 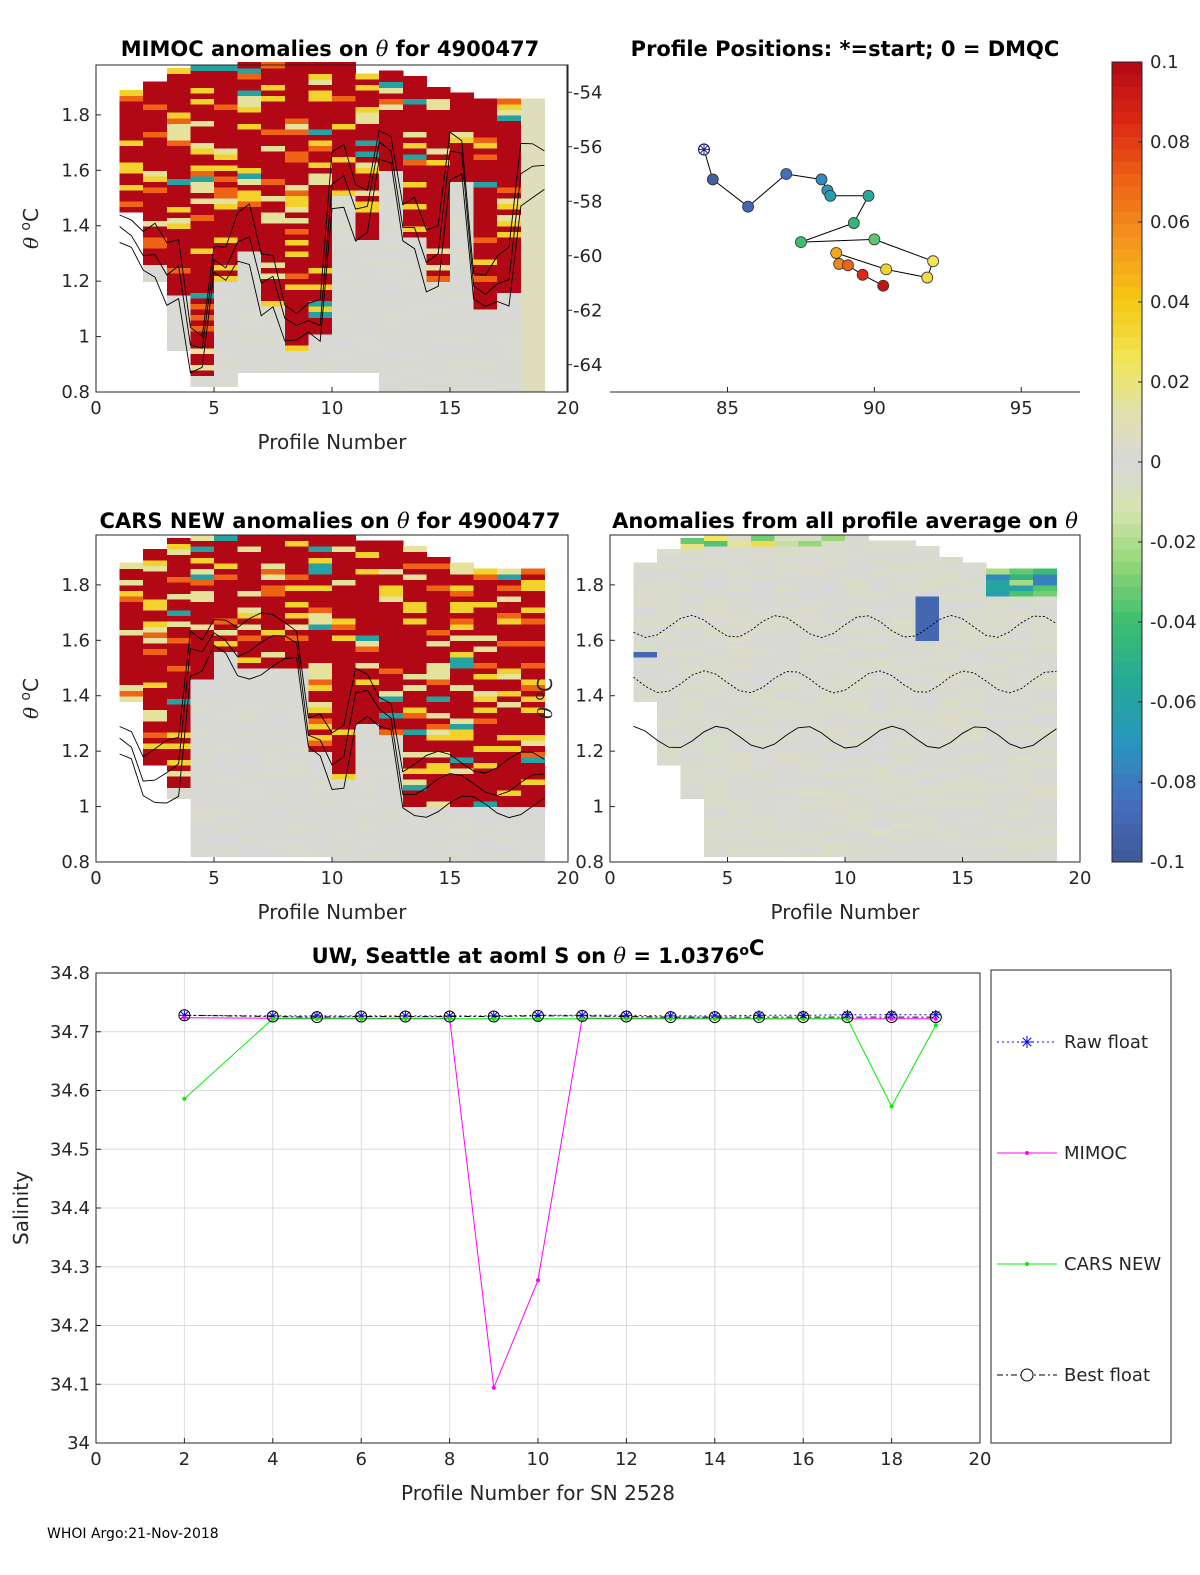 I want to click on salinity-ytick-label: 34.8, so click(x=70, y=973).